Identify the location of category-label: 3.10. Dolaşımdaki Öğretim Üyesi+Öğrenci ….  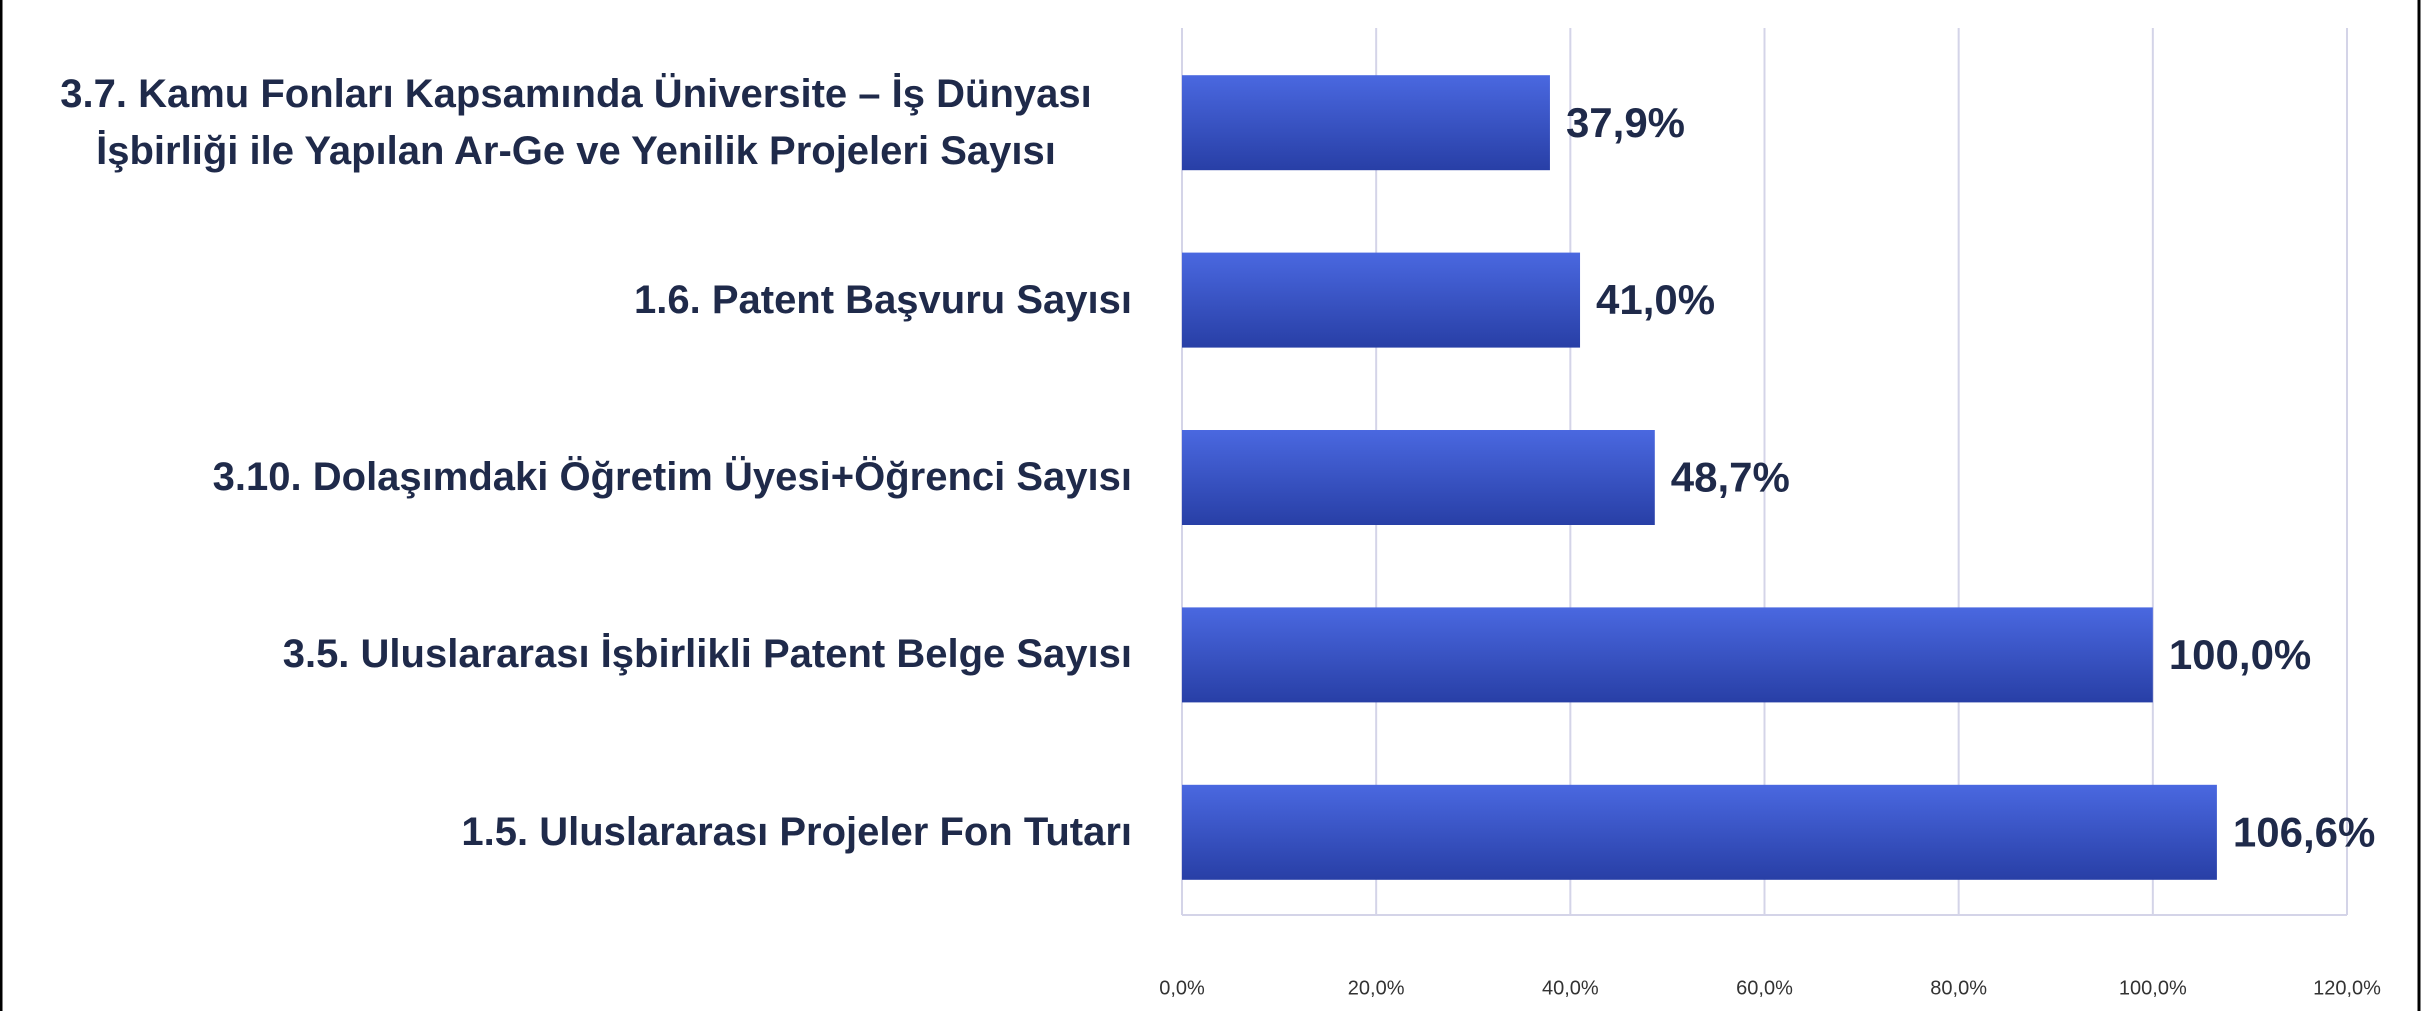
(576, 477).